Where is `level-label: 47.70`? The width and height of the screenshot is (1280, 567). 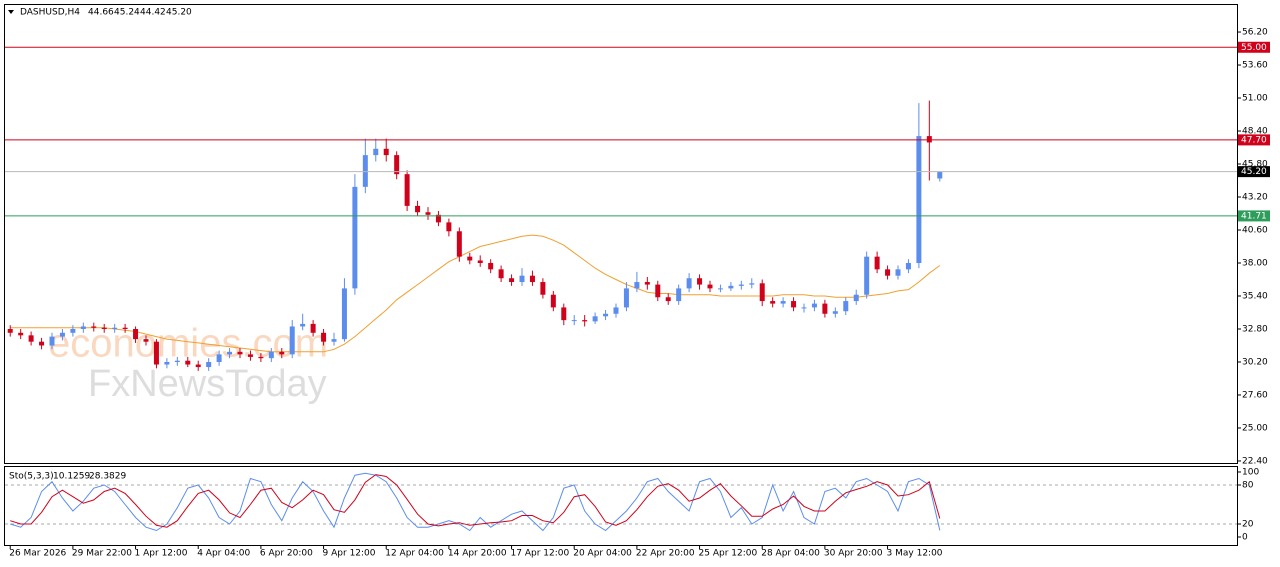 level-label: 47.70 is located at coordinates (1254, 140).